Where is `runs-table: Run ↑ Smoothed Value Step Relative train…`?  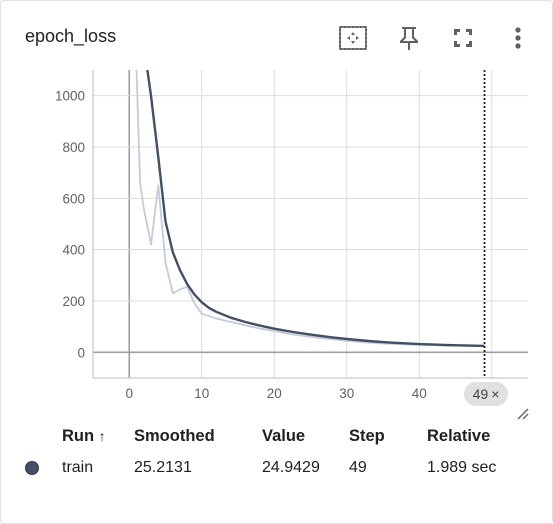
runs-table: Run ↑ Smoothed Value Step Relative train… is located at coordinates (276, 453).